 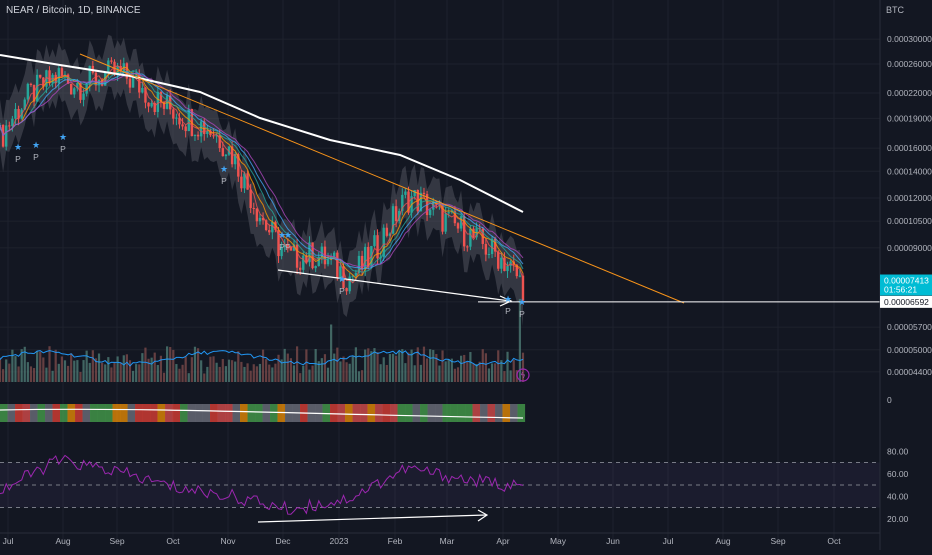 I want to click on level-price-text: 0.00006592, so click(x=906, y=302).